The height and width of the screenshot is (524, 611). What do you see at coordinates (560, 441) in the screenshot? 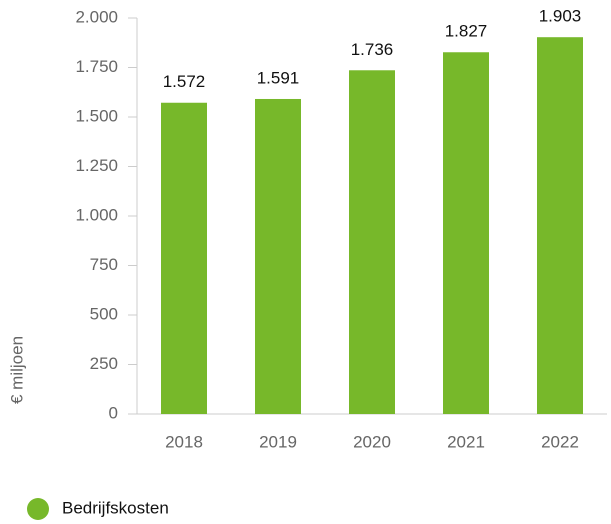
I see `x-tick-label: 2022` at bounding box center [560, 441].